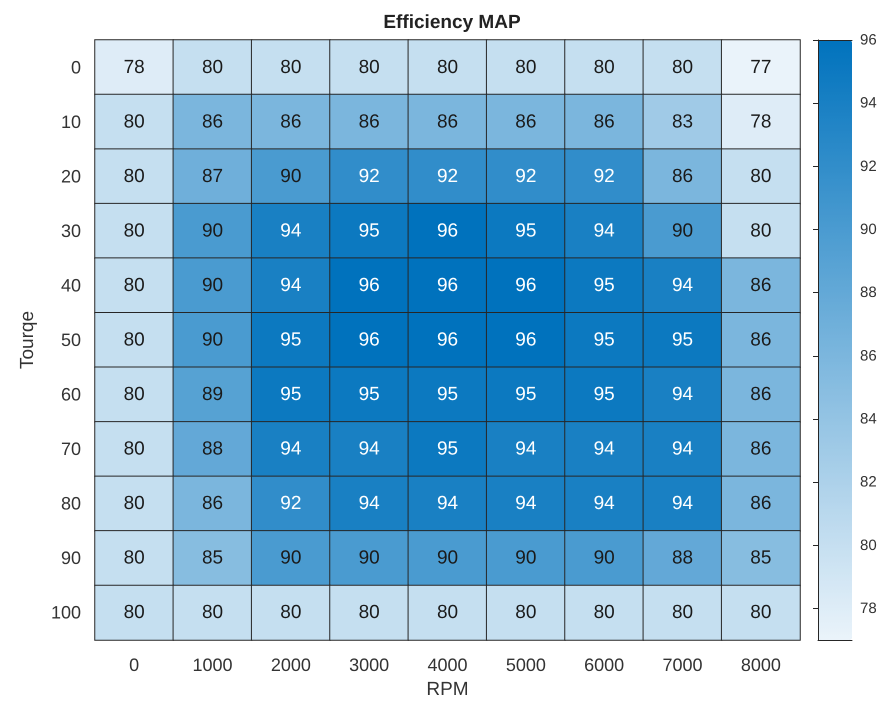 Image resolution: width=890 pixels, height=713 pixels. What do you see at coordinates (213, 176) in the screenshot?
I see `data-label: 87` at bounding box center [213, 176].